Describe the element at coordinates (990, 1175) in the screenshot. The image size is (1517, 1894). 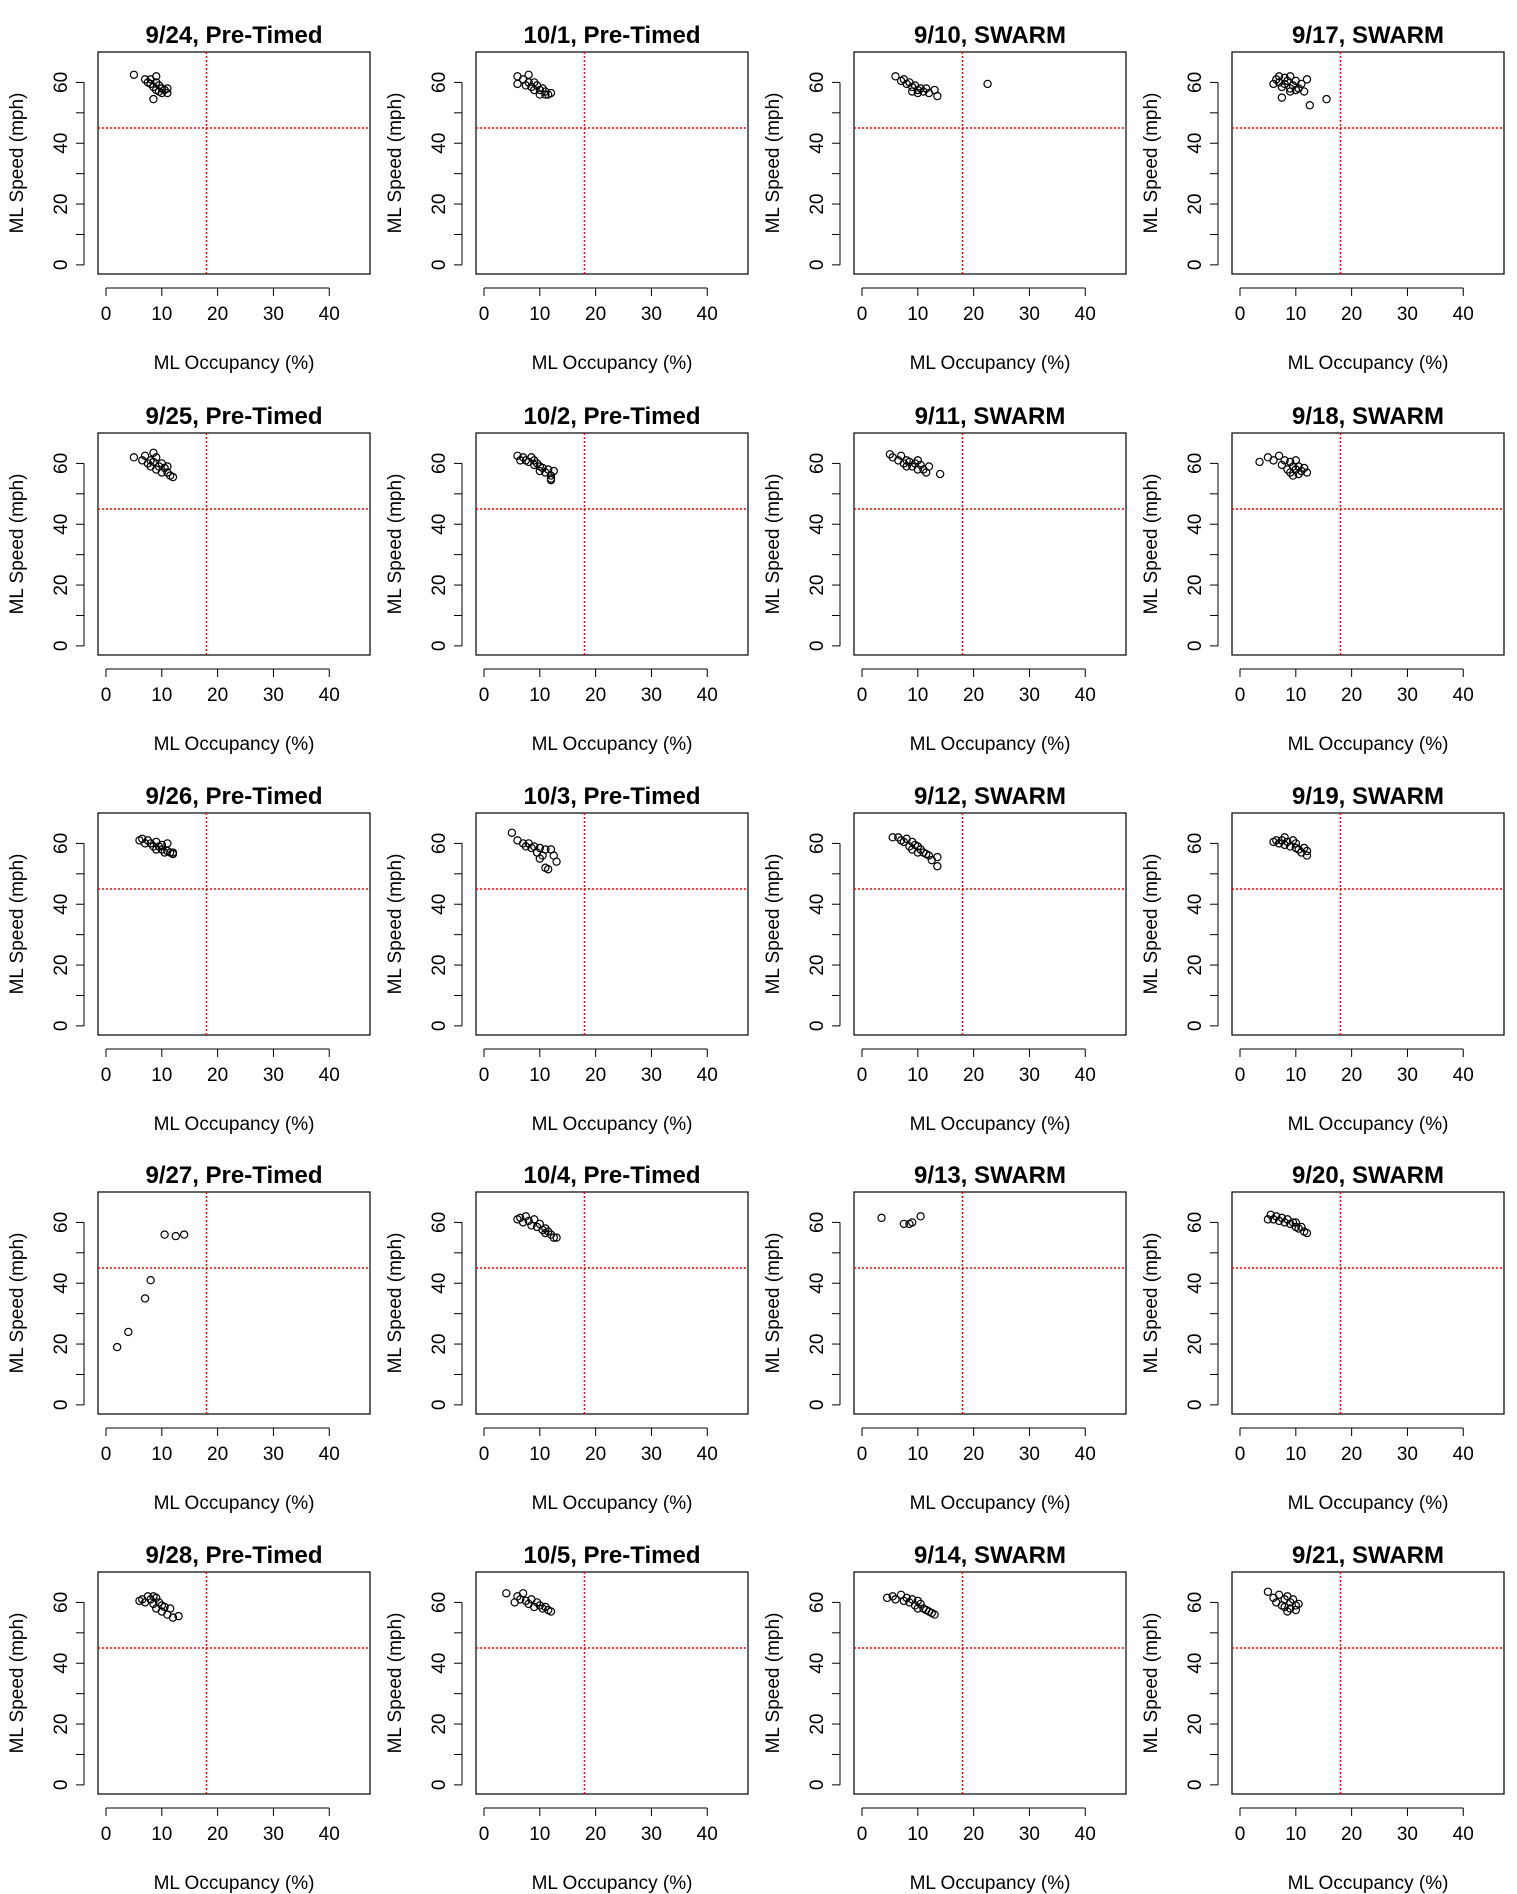
I see `panel-title: 9/13, SWARM` at that location.